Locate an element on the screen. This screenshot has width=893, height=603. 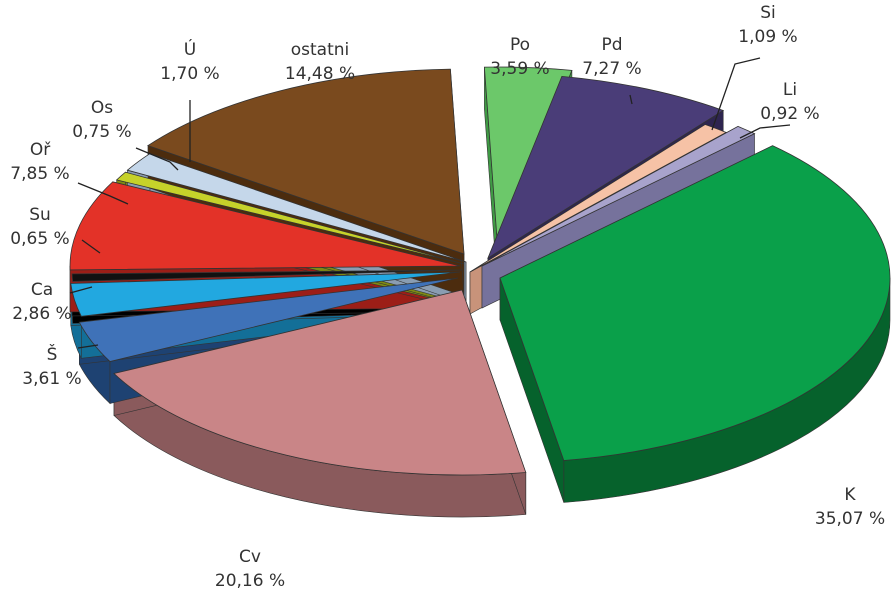
slice-value-label-11: 1,70 % is located at coordinates (189, 74).